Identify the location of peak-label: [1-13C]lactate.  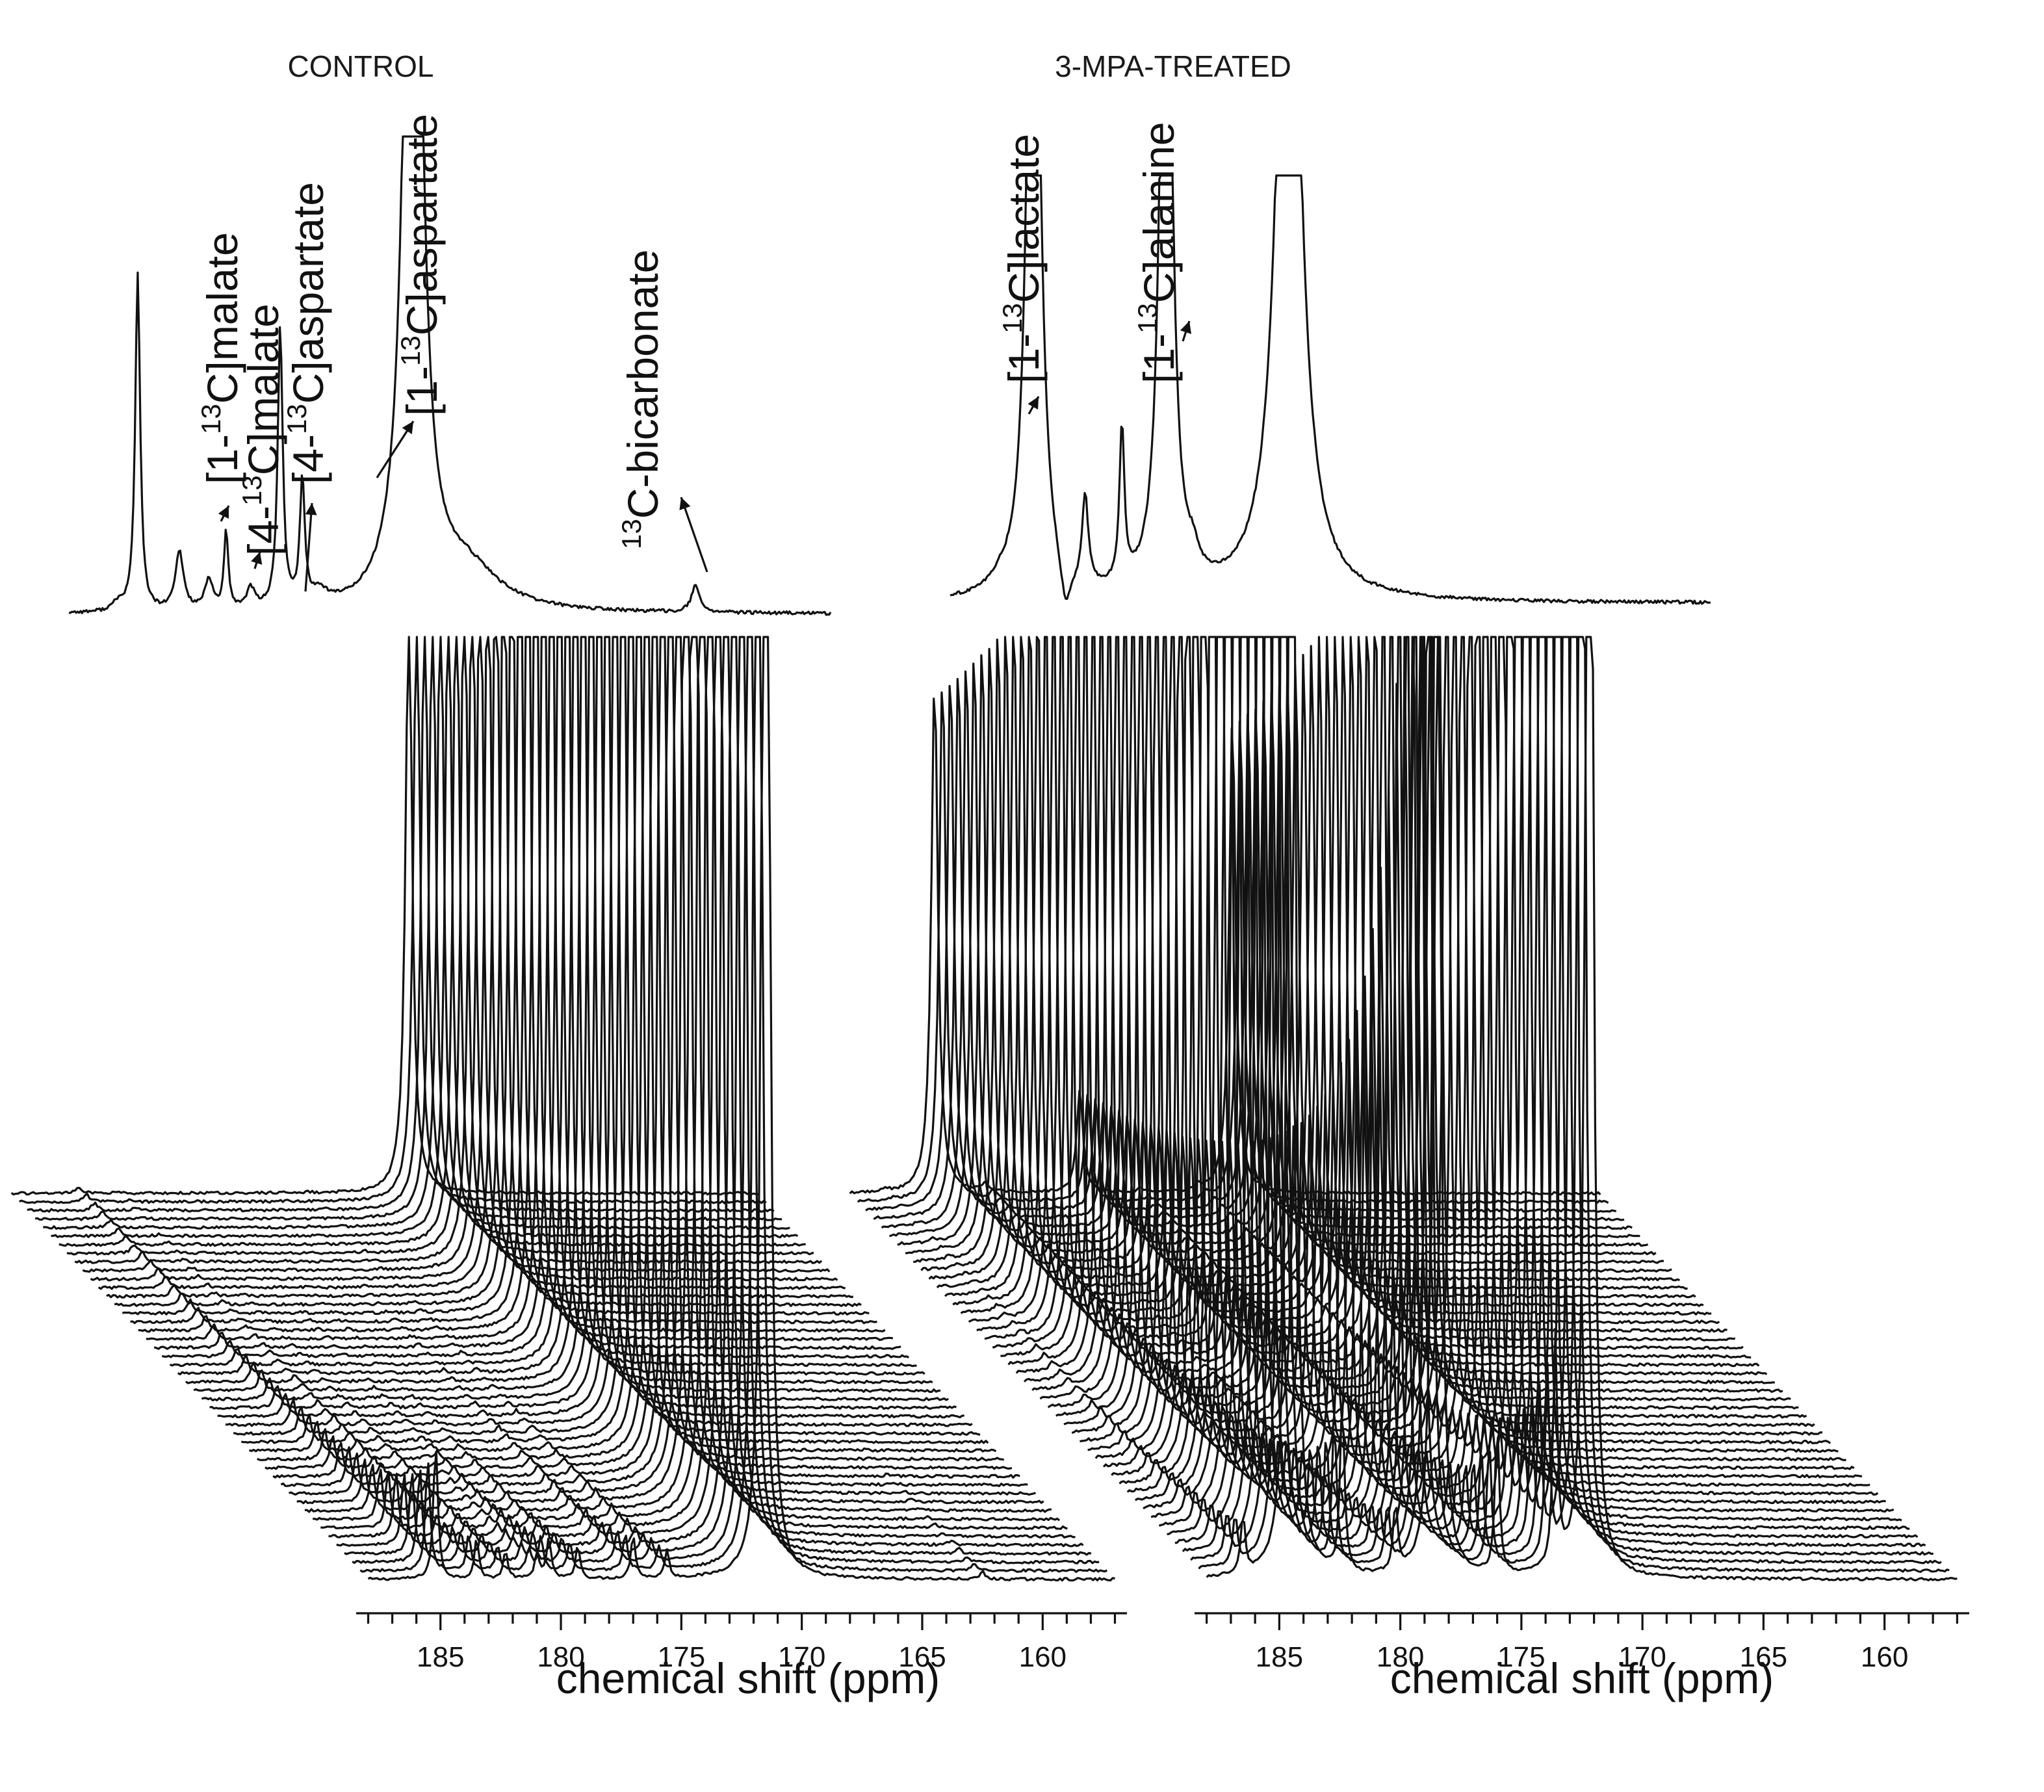
(1022, 258).